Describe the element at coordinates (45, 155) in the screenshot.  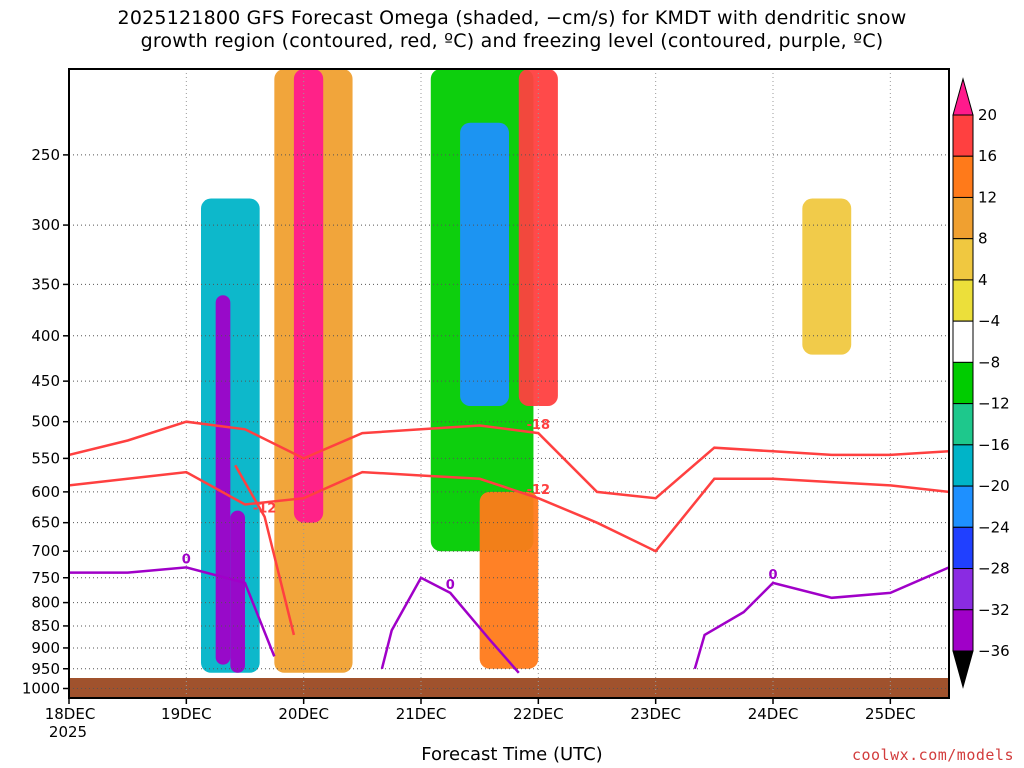
I see `y-tick-label: 250` at that location.